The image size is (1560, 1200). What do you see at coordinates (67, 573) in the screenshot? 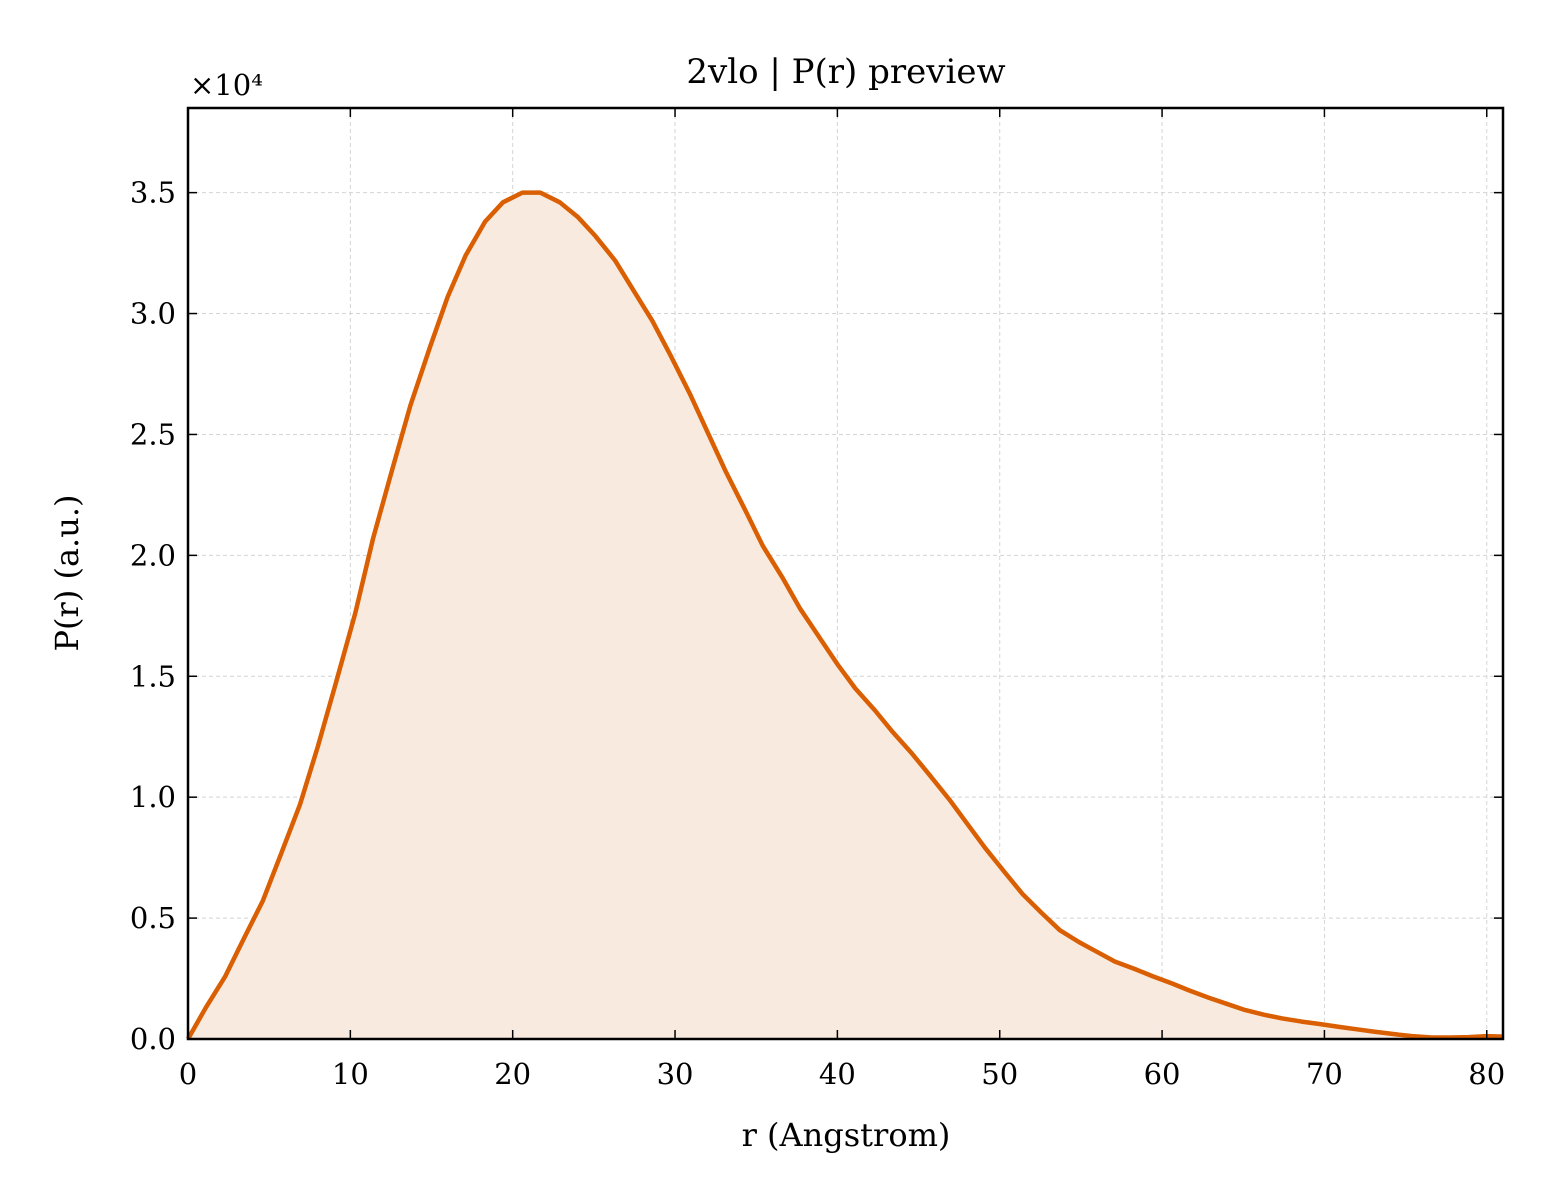
I see `y-axis-label: P(r) (a.u.)` at bounding box center [67, 573].